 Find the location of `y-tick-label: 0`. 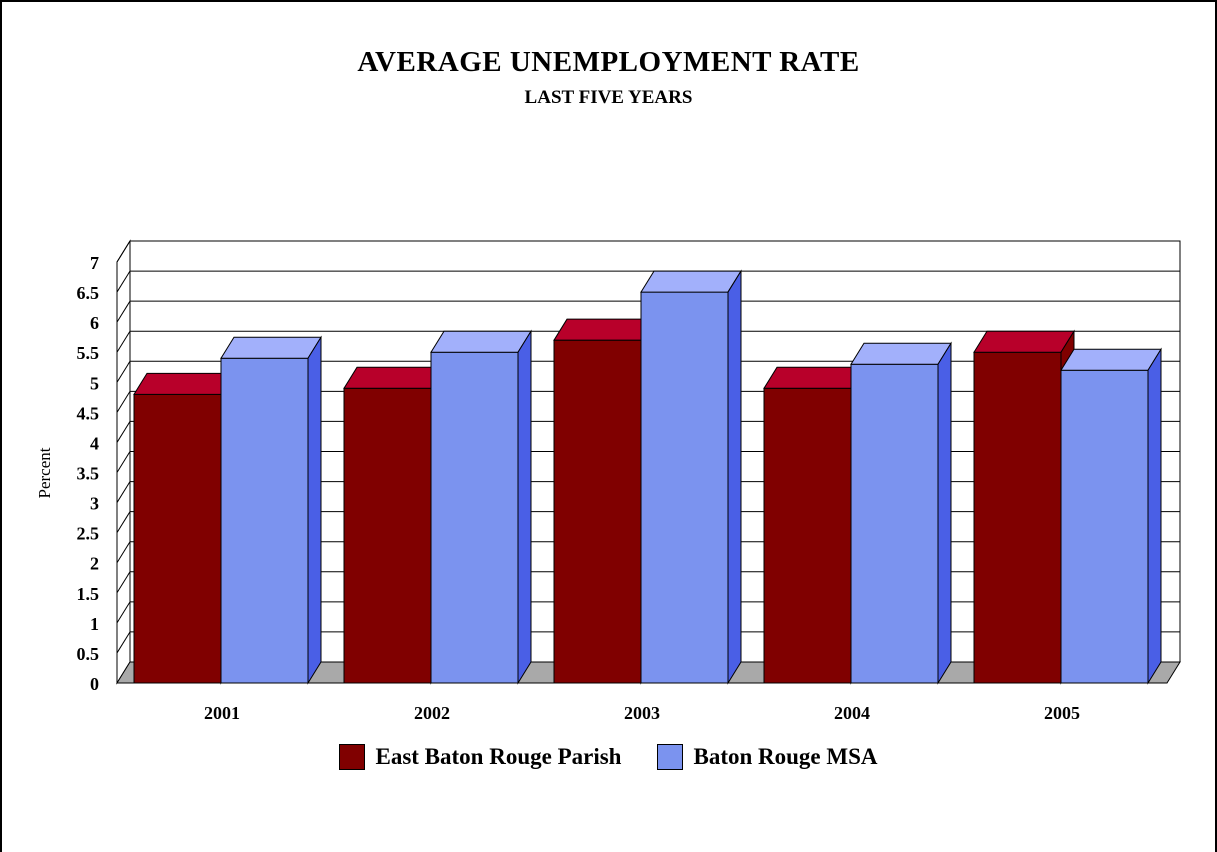

y-tick-label: 0 is located at coordinates (94, 684).